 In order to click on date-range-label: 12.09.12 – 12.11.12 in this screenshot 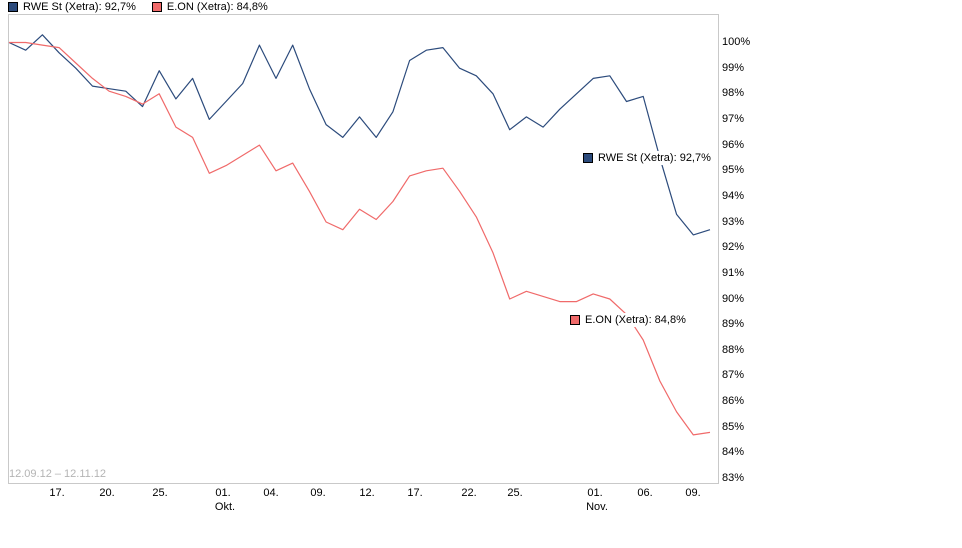, I will do `click(58, 474)`.